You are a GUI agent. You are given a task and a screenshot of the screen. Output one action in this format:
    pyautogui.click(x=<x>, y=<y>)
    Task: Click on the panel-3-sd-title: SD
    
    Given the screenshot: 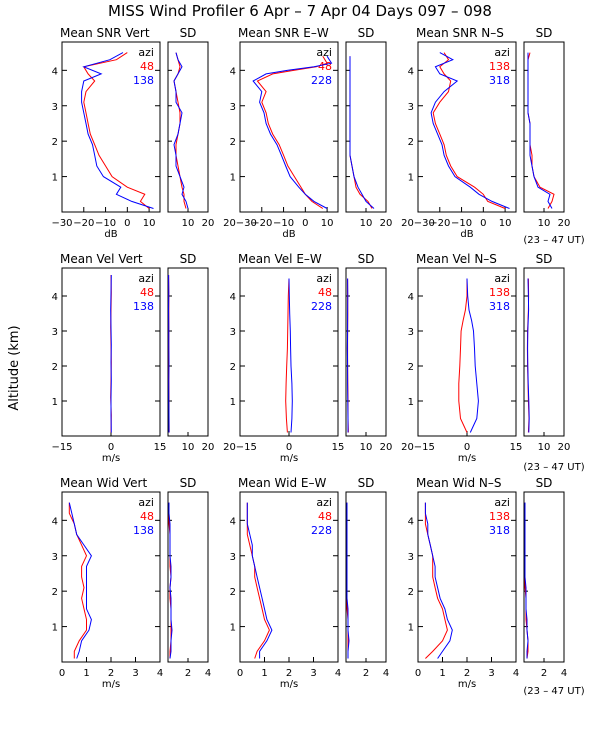 What is the action you would take?
    pyautogui.click(x=544, y=33)
    